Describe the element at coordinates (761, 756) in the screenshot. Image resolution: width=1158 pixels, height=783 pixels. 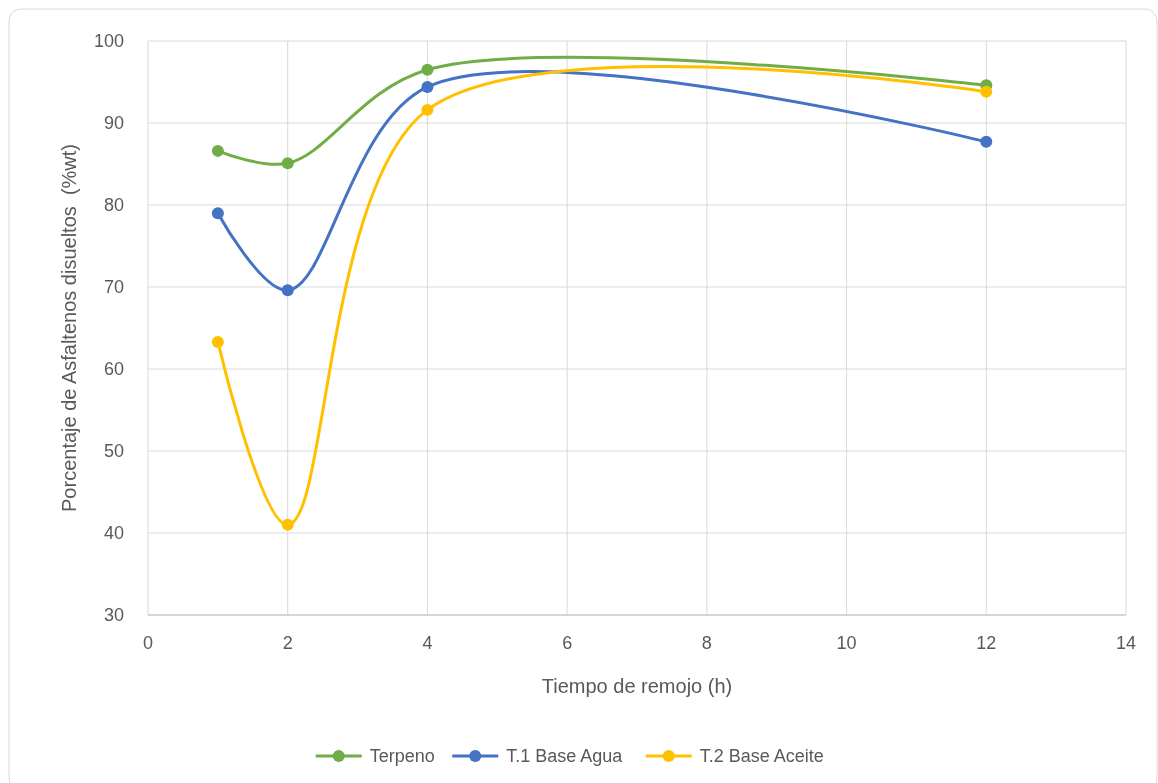
I see `legend-label: T.2 Base Aceite` at that location.